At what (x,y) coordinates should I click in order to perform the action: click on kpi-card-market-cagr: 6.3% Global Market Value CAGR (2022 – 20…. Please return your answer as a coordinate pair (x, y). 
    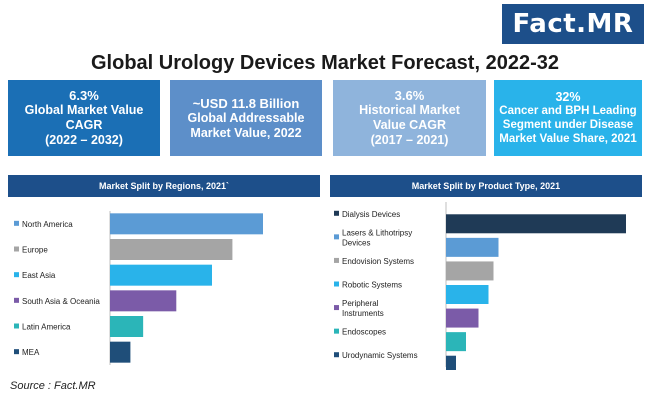
    Looking at the image, I should click on (84, 118).